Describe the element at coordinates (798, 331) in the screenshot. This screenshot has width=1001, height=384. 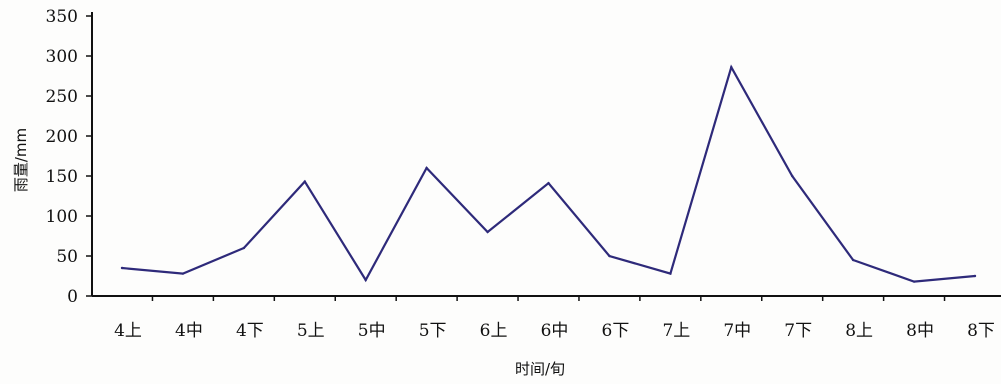
I see `x-tick-label: 7下` at that location.